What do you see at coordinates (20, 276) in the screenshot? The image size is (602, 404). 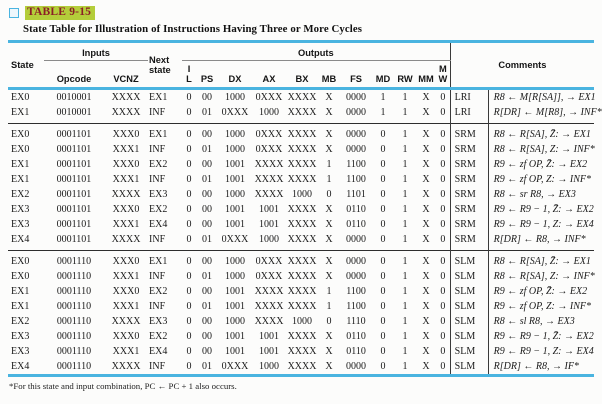 I see `cell-state: EX0` at bounding box center [20, 276].